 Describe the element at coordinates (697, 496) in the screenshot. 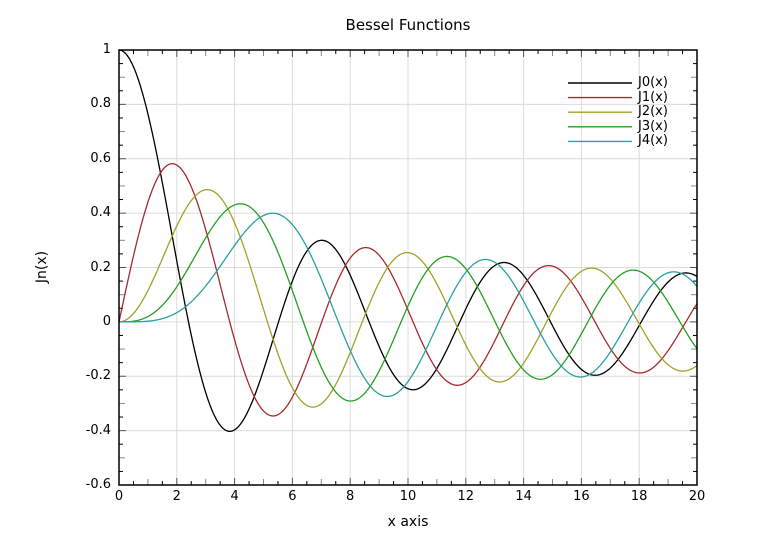

I see `x-tick-label: 20` at that location.